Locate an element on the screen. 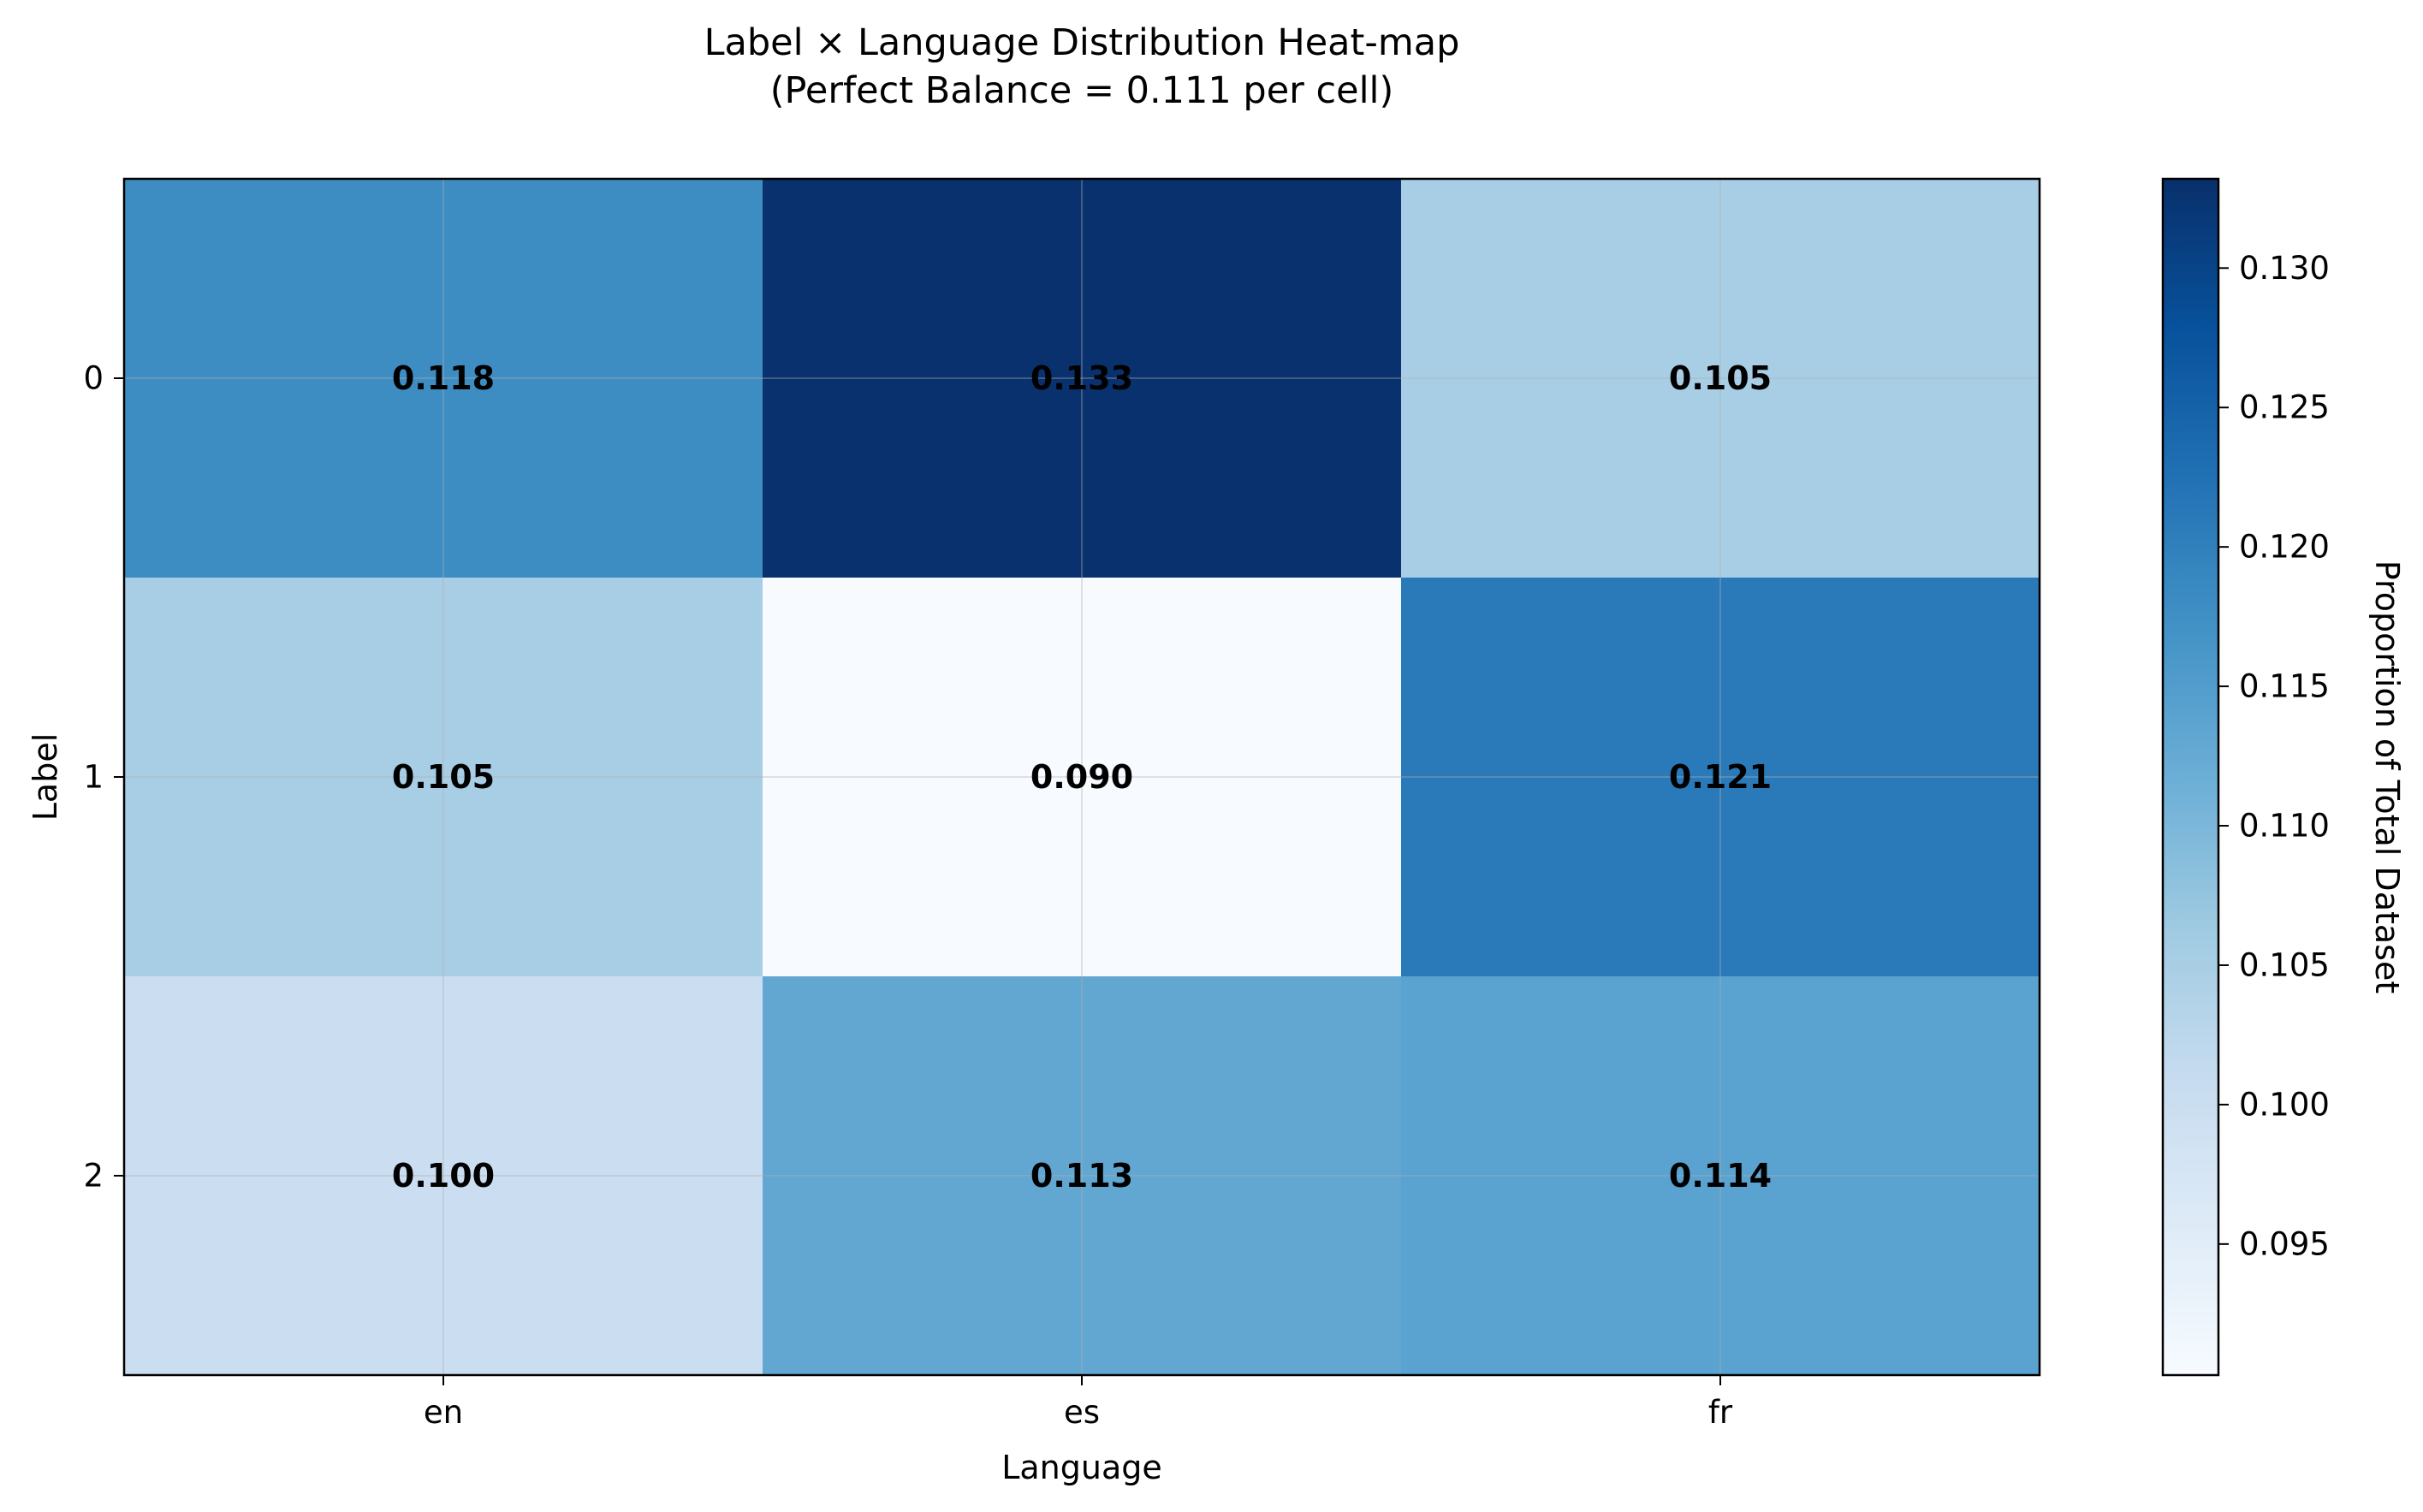 This screenshot has height=1512, width=2423. cell-value-label: 0.133 is located at coordinates (1081, 378).